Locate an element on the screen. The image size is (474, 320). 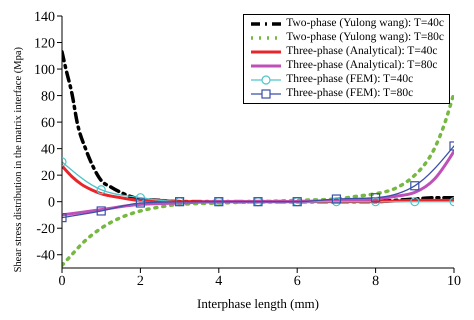
x-tick-label: 6 is located at coordinates (297, 281).